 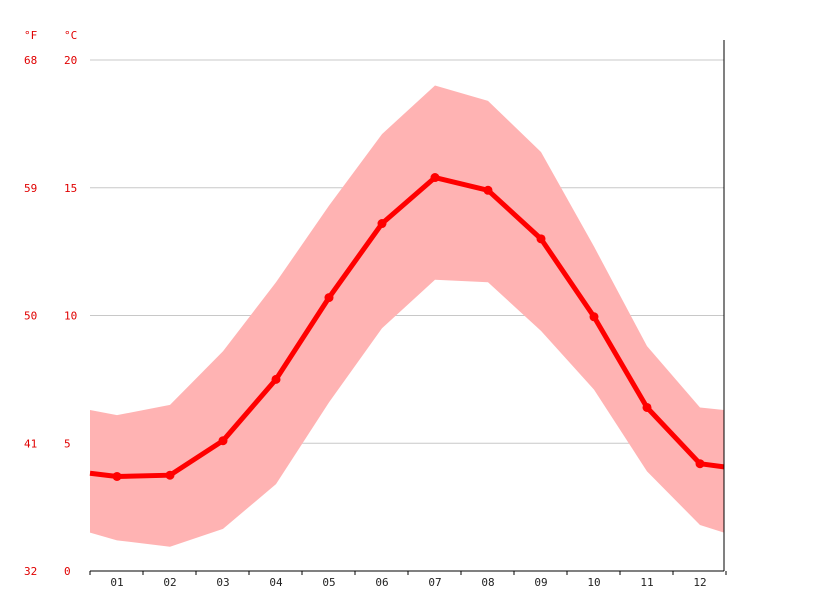 What do you see at coordinates (70, 60) in the screenshot?
I see `y-tick-celsius: 20` at bounding box center [70, 60].